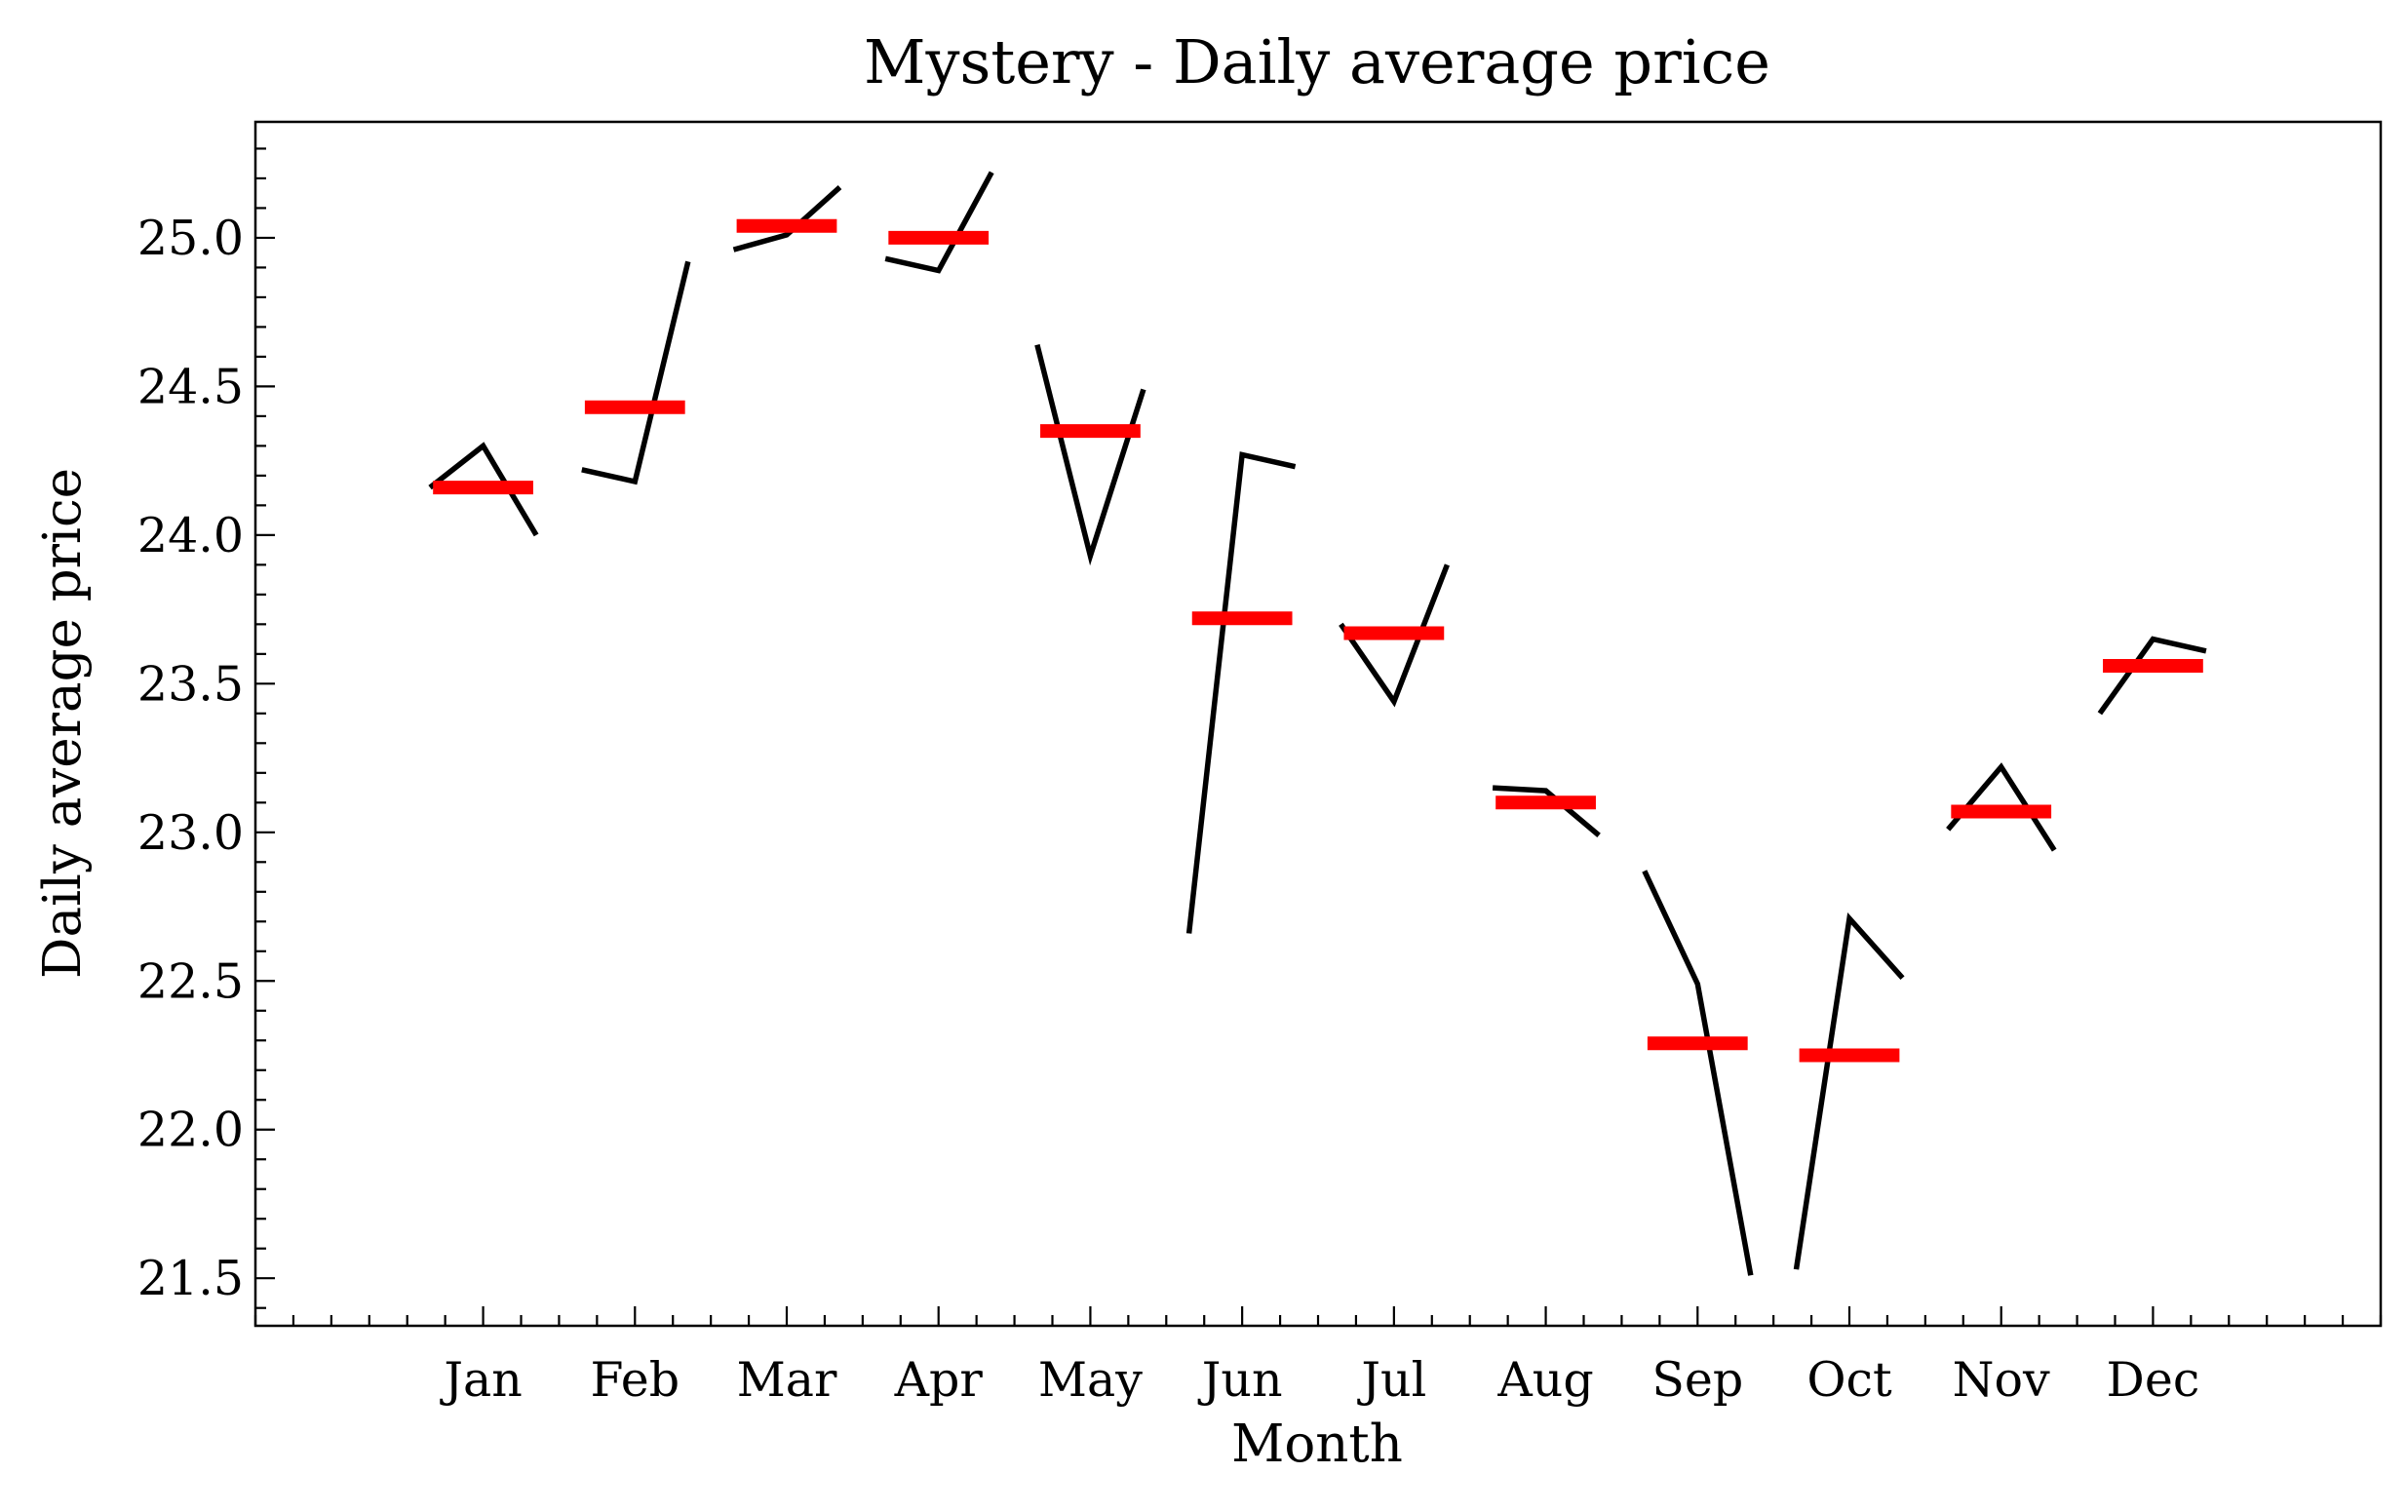 Image resolution: width=2408 pixels, height=1512 pixels. I want to click on month-profile-line-mar, so click(787, 218).